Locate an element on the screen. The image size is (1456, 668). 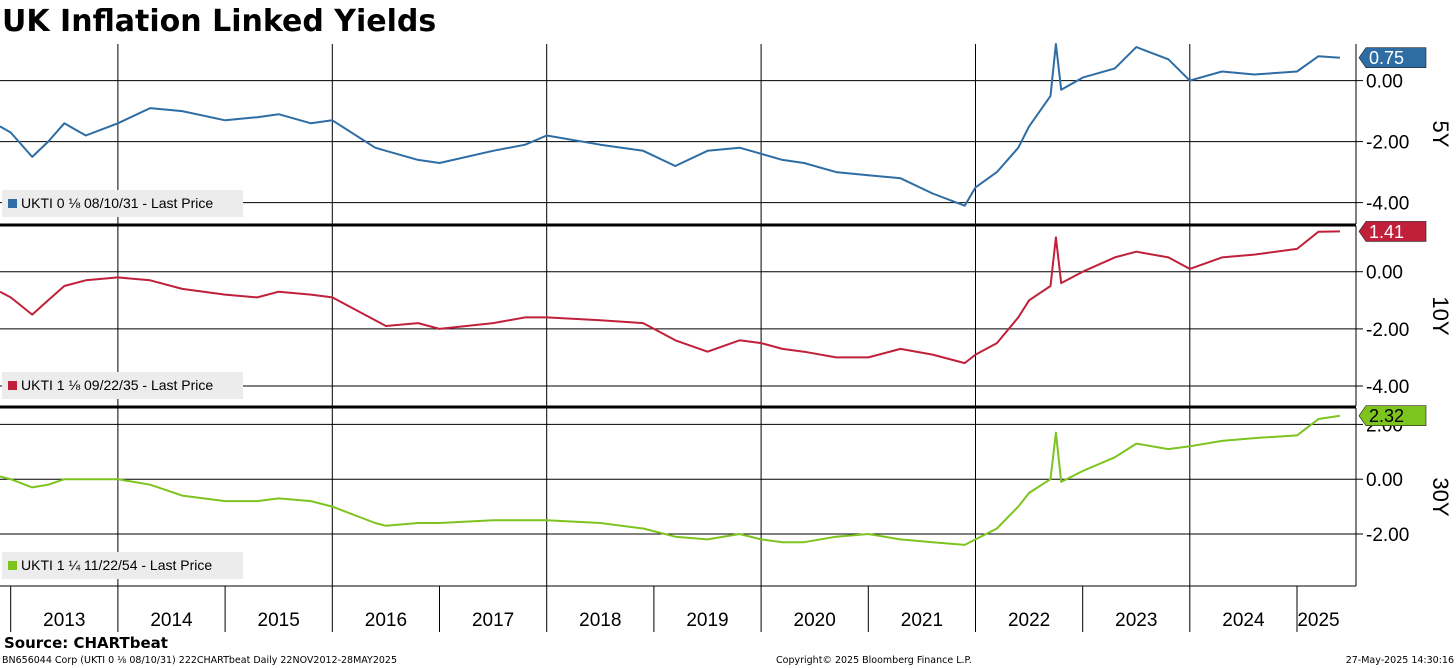
panel-label: 5Y is located at coordinates (1440, 134).